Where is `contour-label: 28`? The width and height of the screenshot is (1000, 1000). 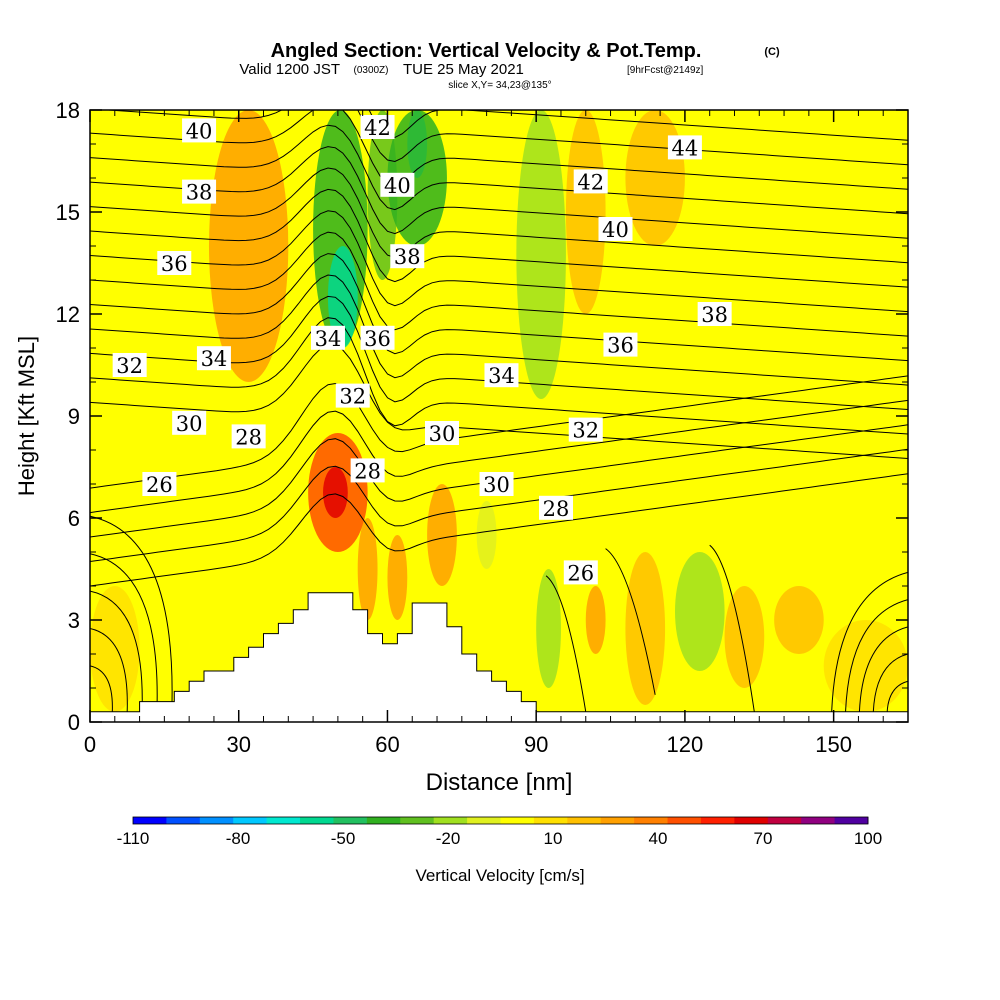
contour-label: 28 is located at coordinates (367, 470).